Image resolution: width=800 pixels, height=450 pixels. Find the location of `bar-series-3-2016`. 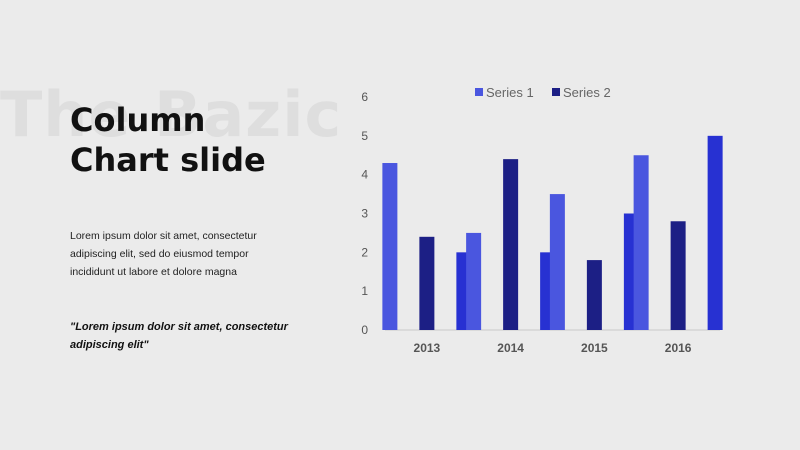

bar-series-3-2016 is located at coordinates (715, 232).